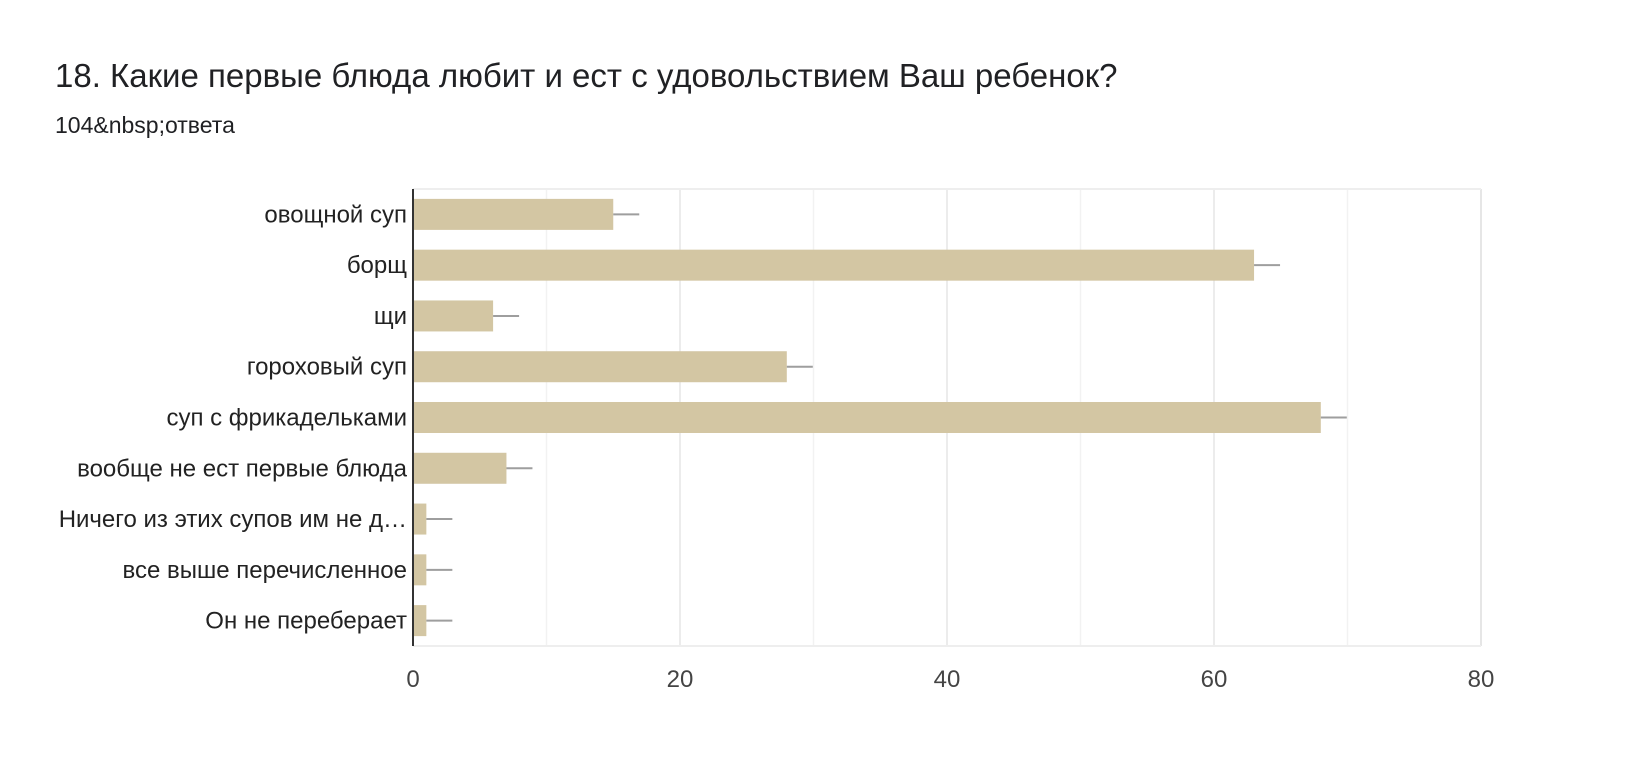 This screenshot has width=1643, height=781. I want to click on category-label: овощной суп, so click(335, 214).